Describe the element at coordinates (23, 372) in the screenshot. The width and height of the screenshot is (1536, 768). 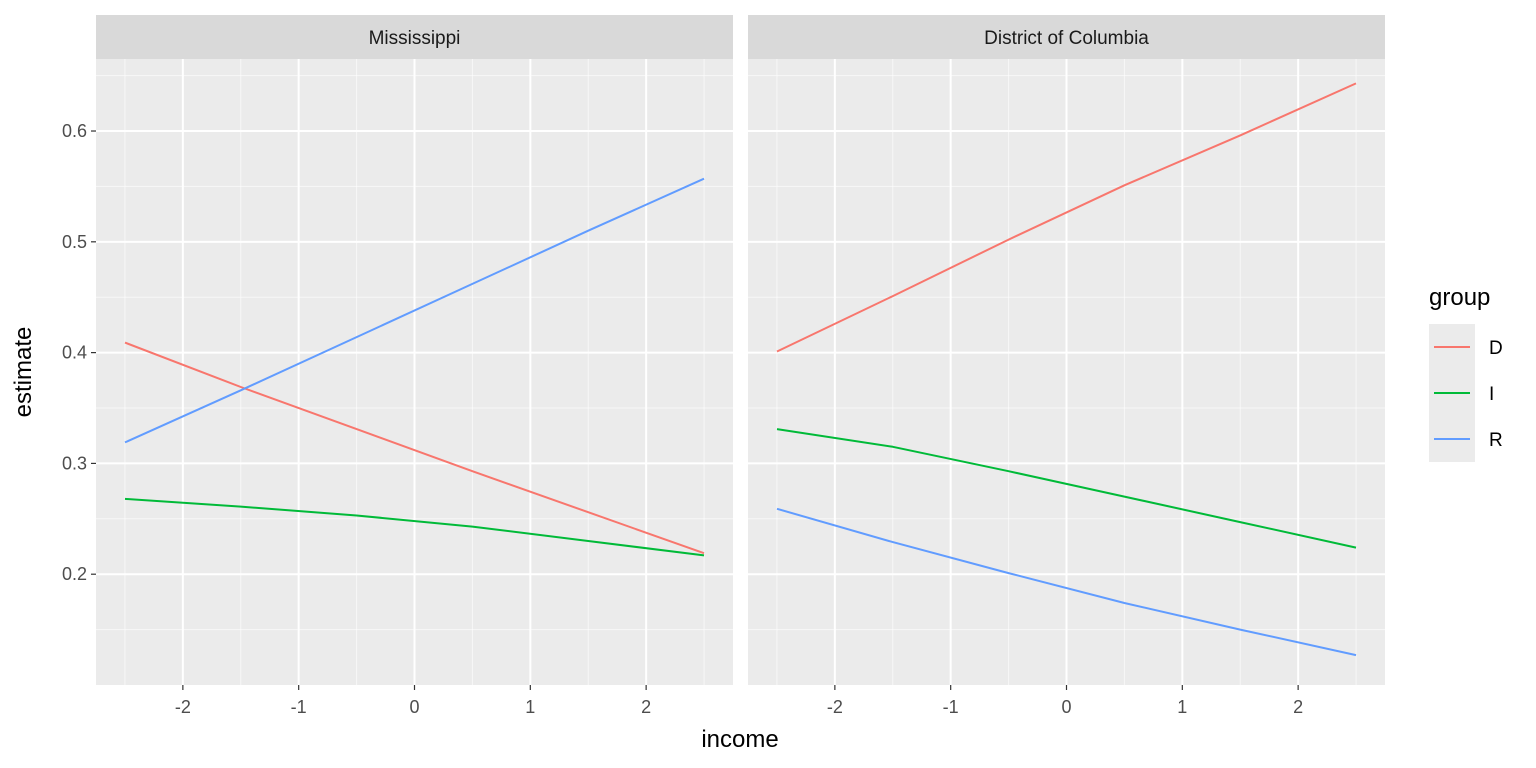
I see `y-axis-title: estimate` at that location.